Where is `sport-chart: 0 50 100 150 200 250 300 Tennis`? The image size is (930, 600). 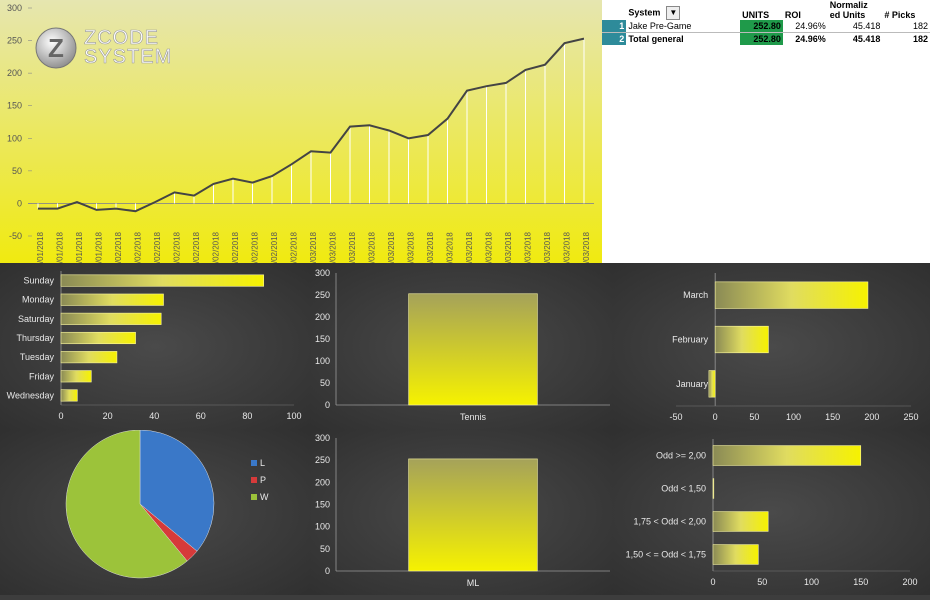 sport-chart: 0 50 100 150 200 250 300 Tennis is located at coordinates (461, 346).